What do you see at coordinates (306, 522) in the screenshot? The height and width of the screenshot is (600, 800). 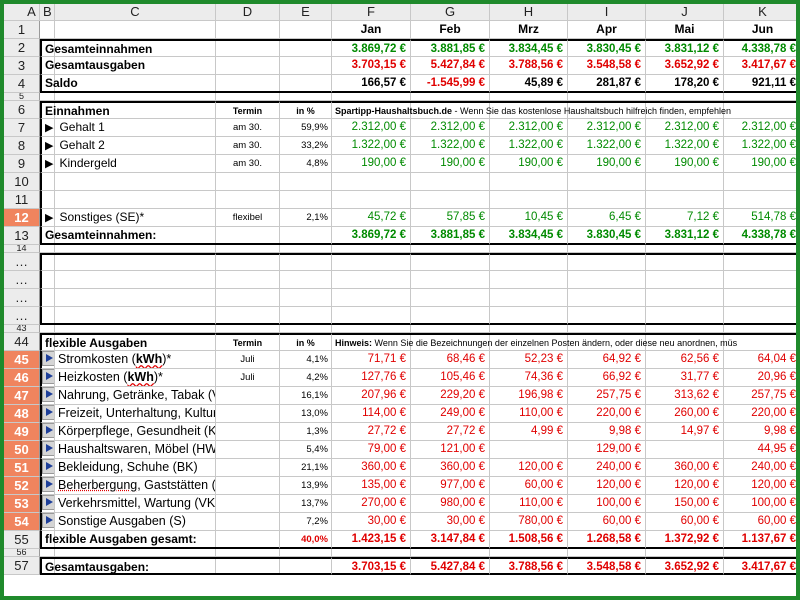 I see `expense-pct: 7,2%` at bounding box center [306, 522].